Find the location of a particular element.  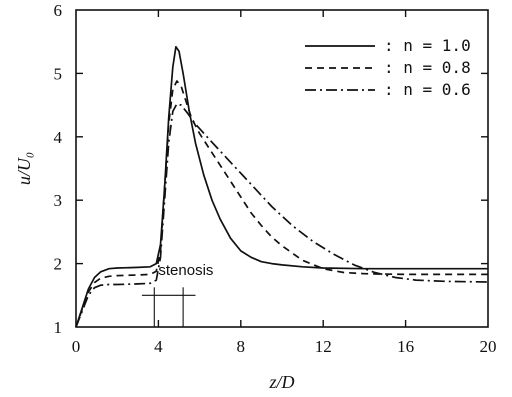

stenosis-annotation: stenosis is located at coordinates (177, 294).